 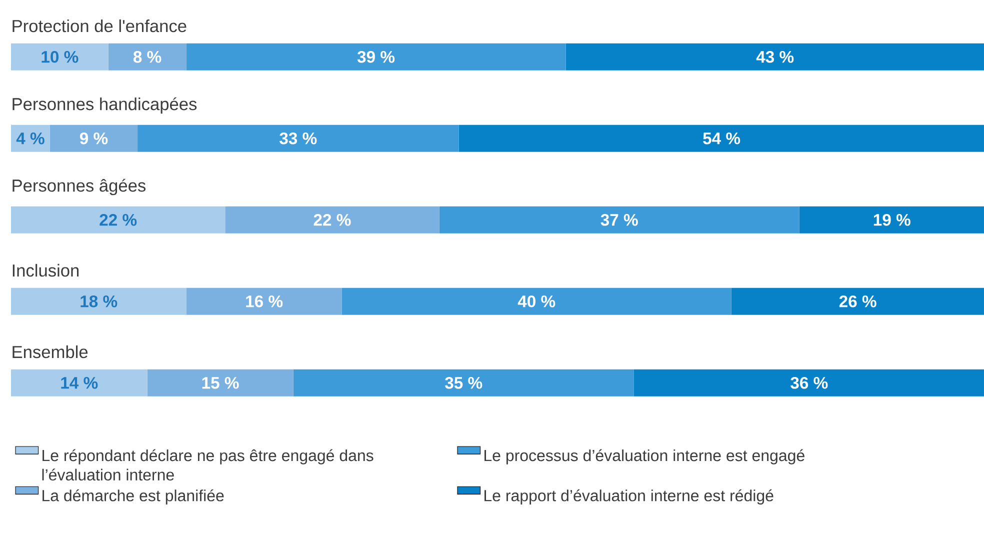 I want to click on data-label: 18 %, so click(x=99, y=301).